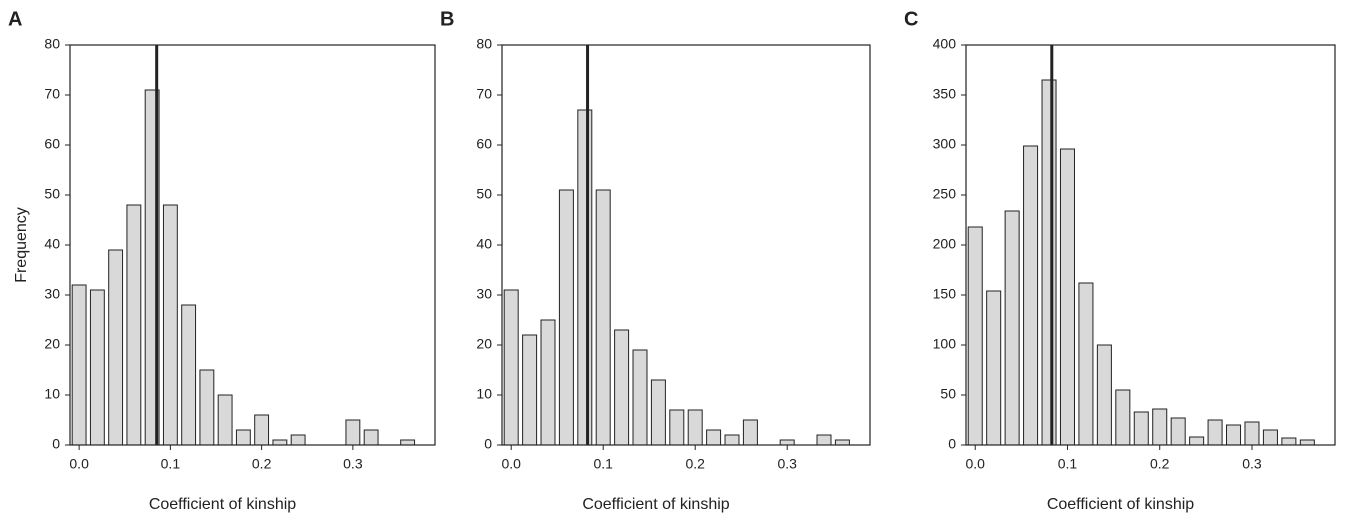 The height and width of the screenshot is (518, 1345). I want to click on y-tick-label: 100, so click(945, 344).